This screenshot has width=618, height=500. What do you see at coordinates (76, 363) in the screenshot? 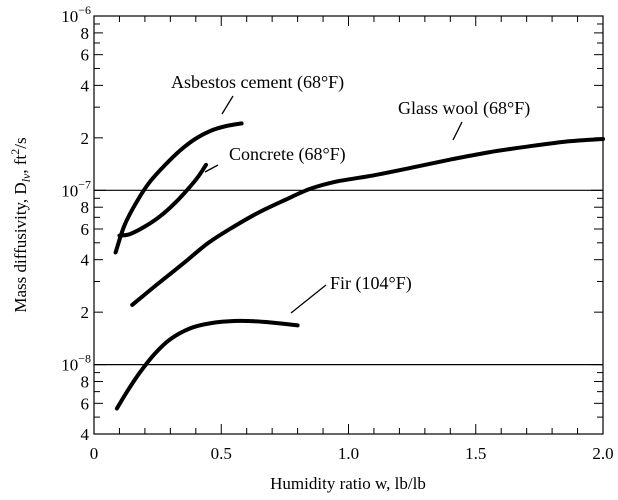
I see `y-tick-label: 10⁻⁸` at bounding box center [76, 363].